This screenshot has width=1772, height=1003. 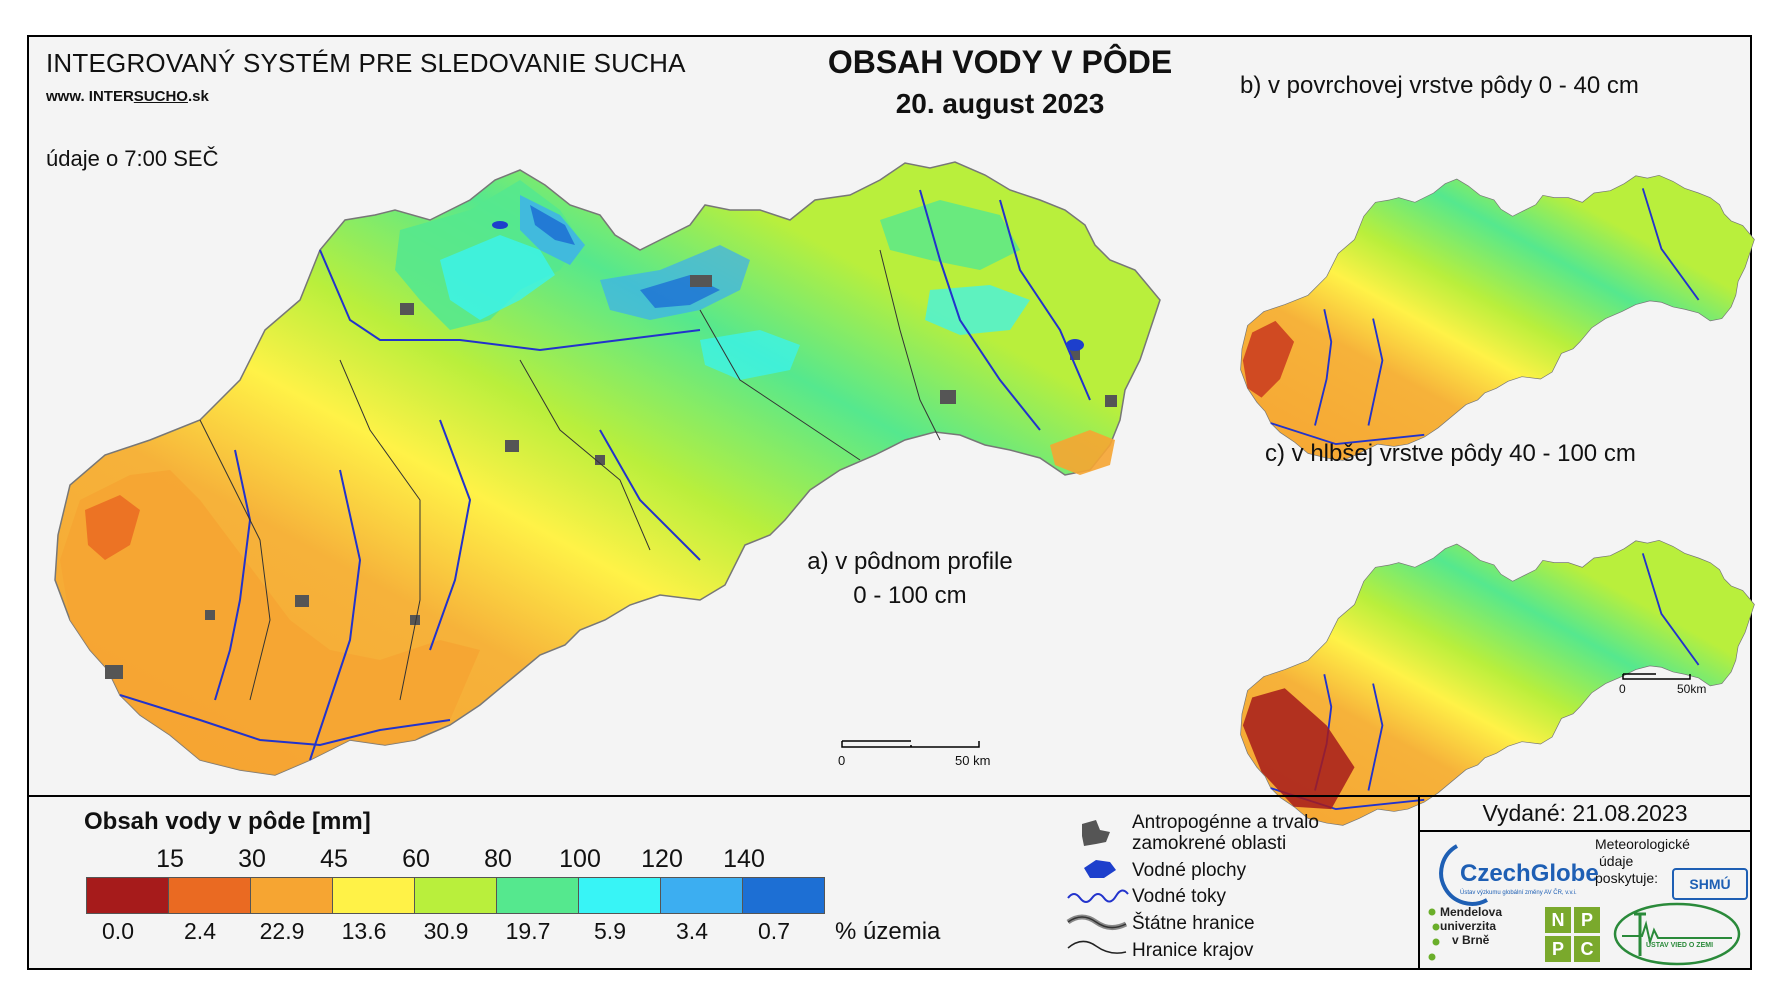 What do you see at coordinates (1587, 949) in the screenshot?
I see `nppc-letter: C` at bounding box center [1587, 949].